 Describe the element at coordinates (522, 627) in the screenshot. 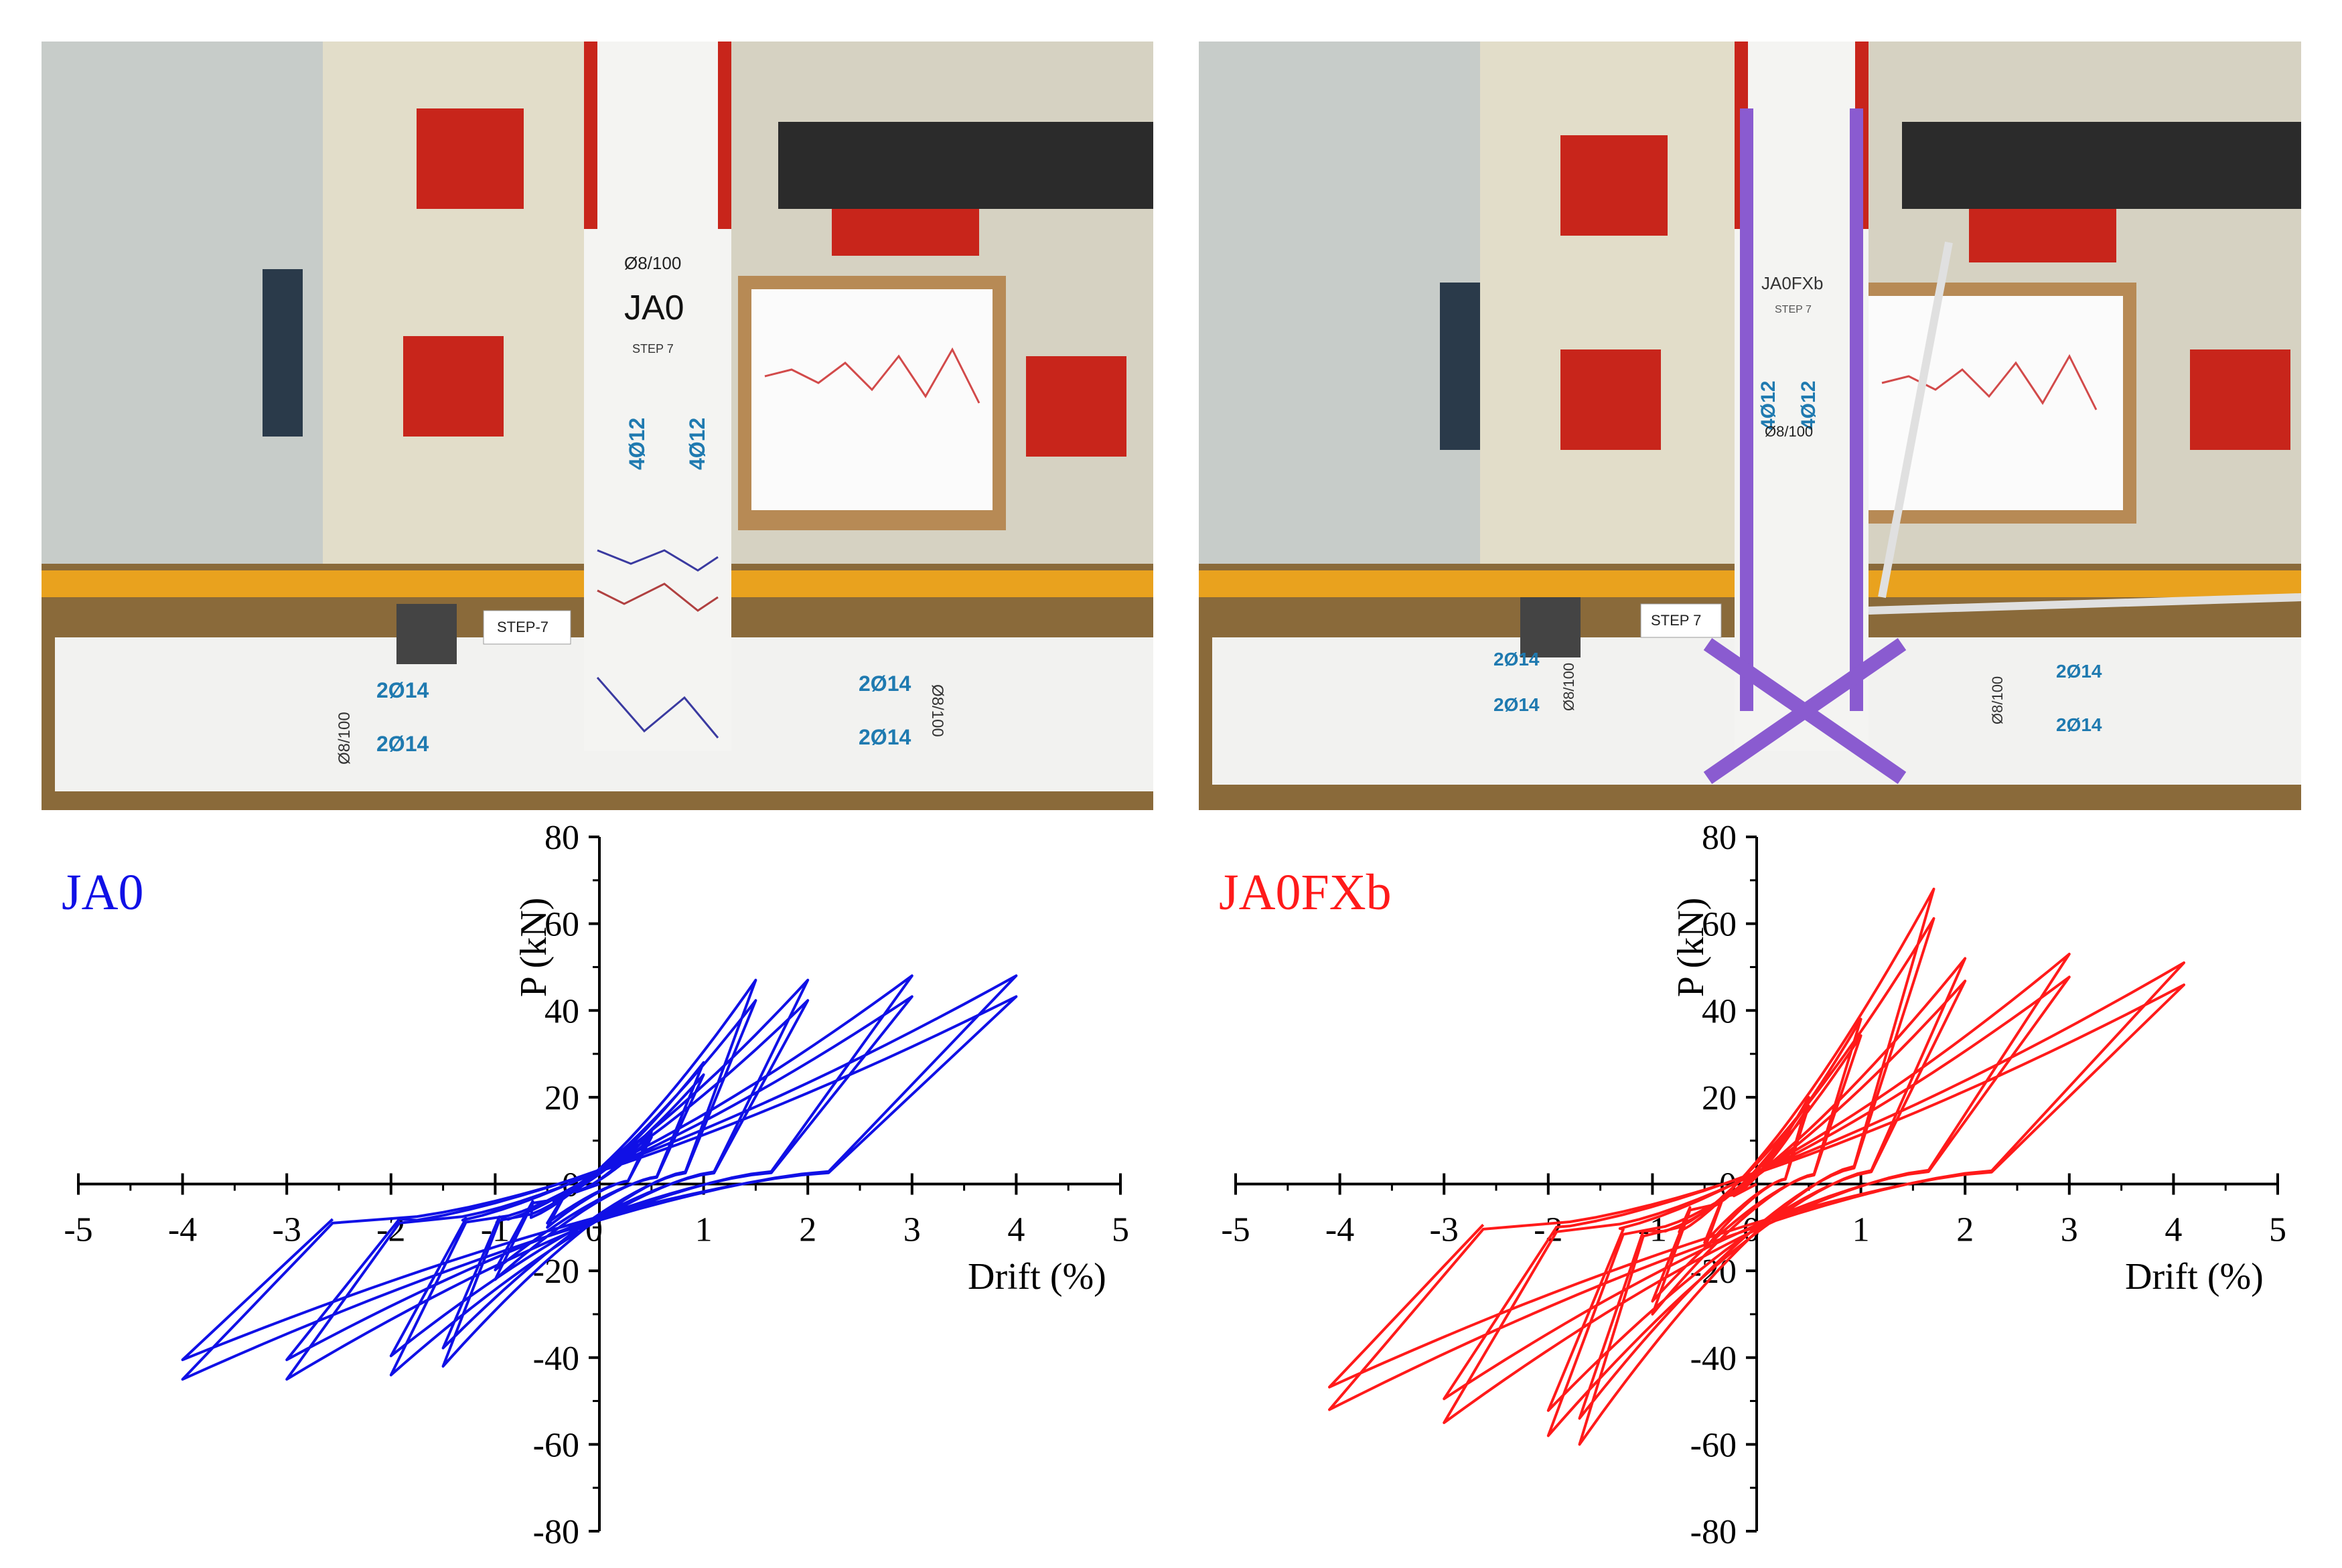

I see `step-sign: STEP-7` at that location.